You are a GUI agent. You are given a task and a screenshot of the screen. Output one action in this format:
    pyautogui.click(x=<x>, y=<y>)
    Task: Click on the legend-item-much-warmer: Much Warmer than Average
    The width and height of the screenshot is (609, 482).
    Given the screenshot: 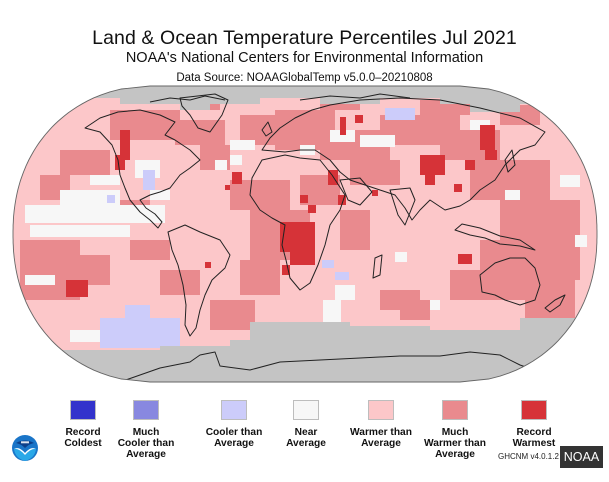 What is the action you would take?
    pyautogui.click(x=455, y=430)
    